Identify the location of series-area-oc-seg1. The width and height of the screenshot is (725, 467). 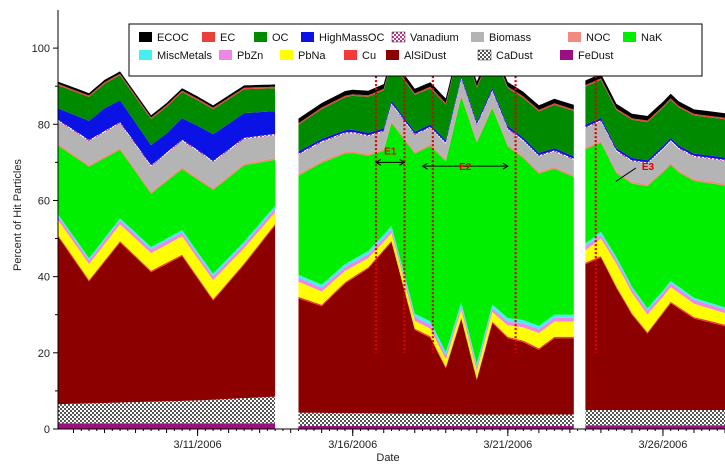
(436, 98).